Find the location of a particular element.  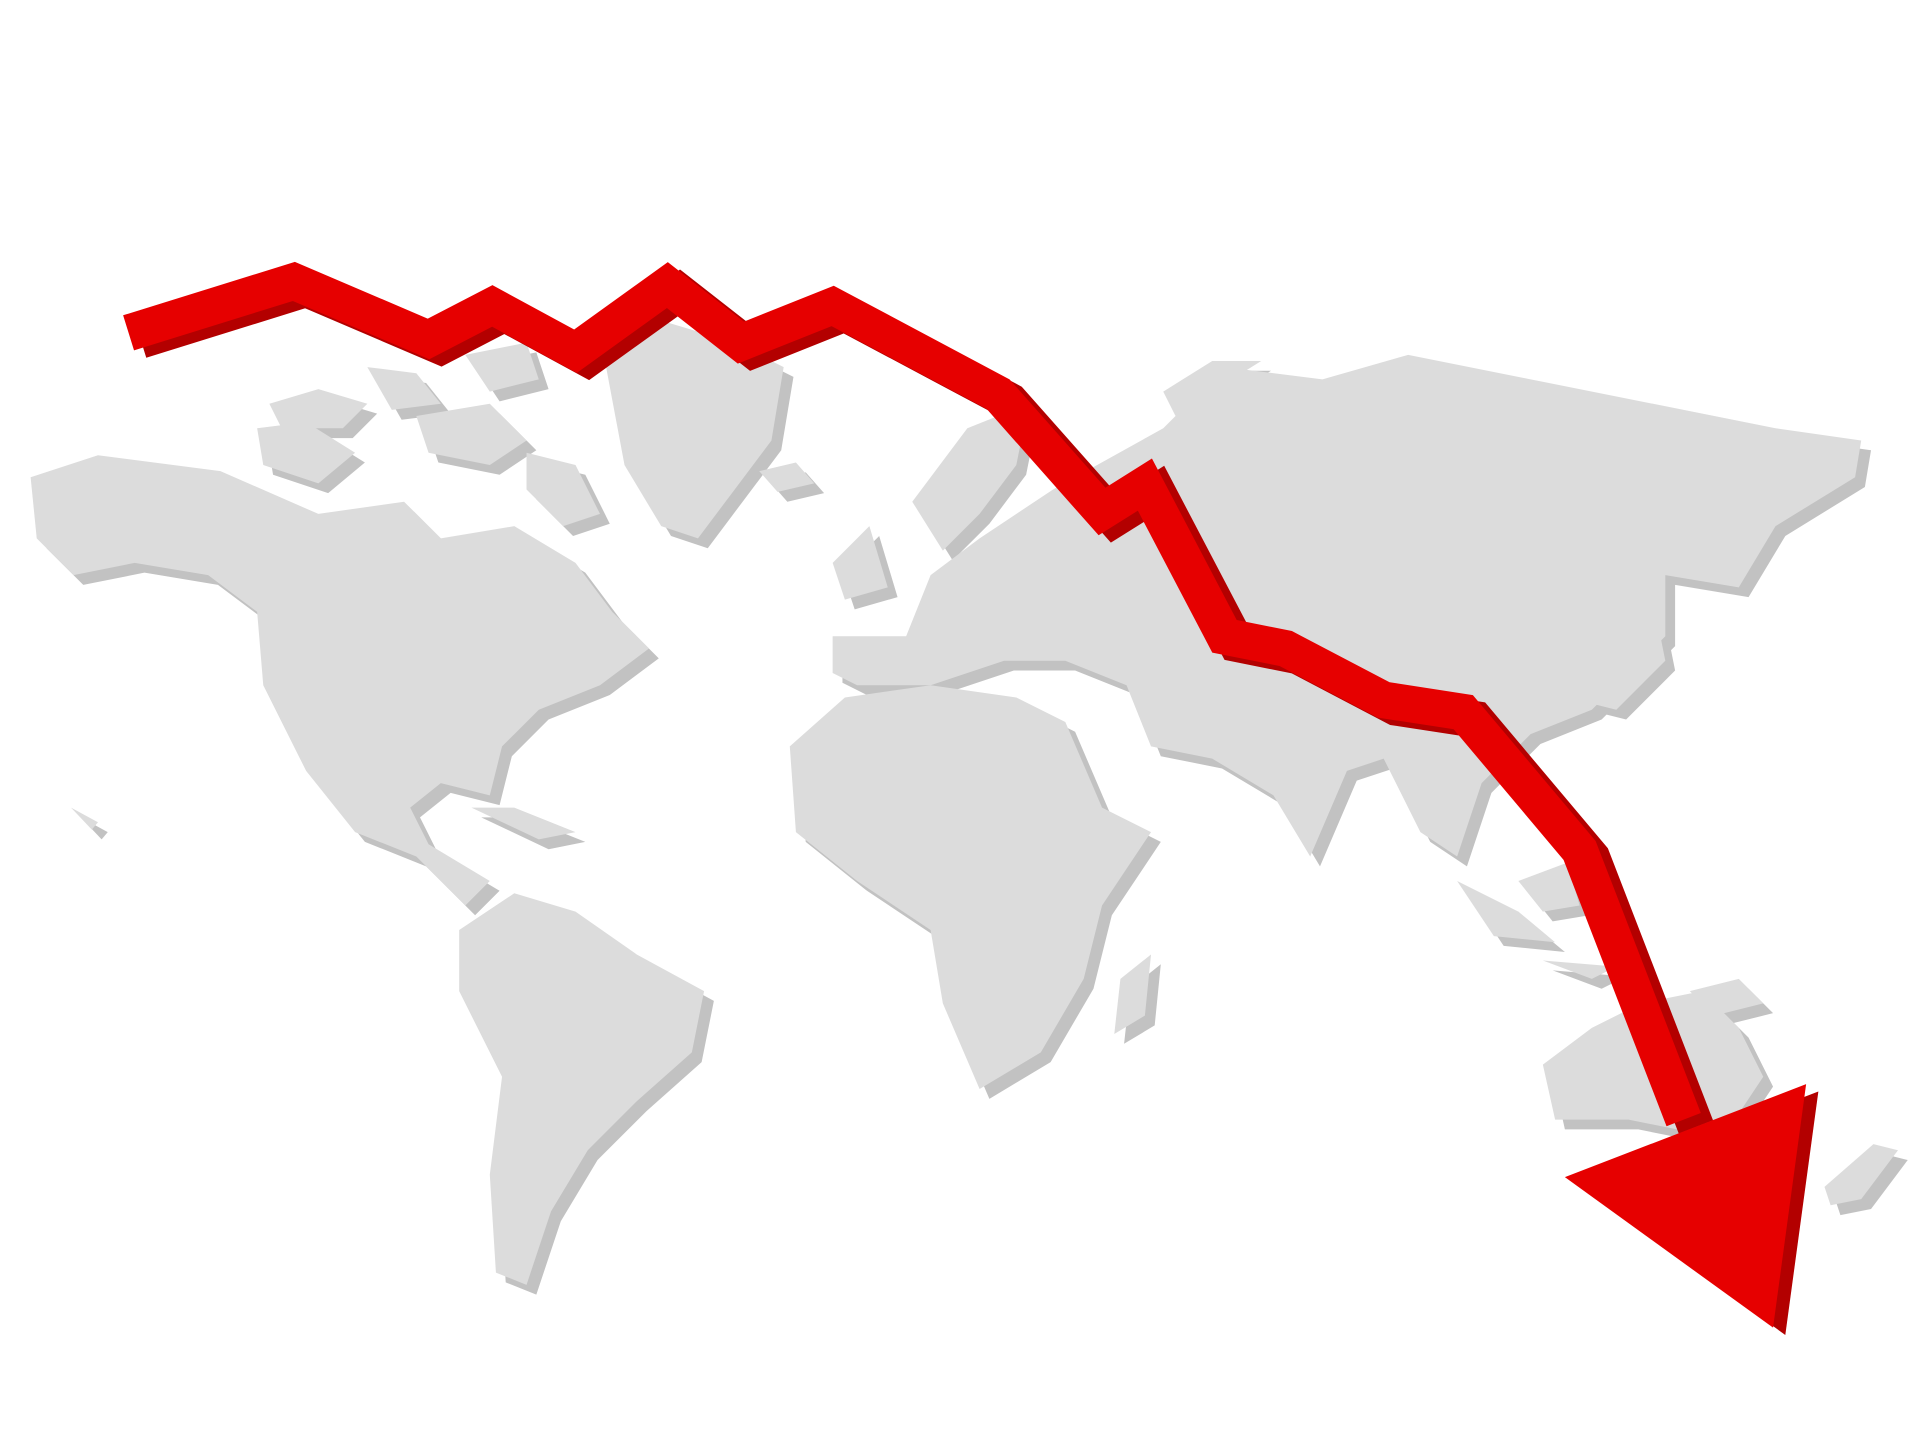

north-america is located at coordinates (339, 680).